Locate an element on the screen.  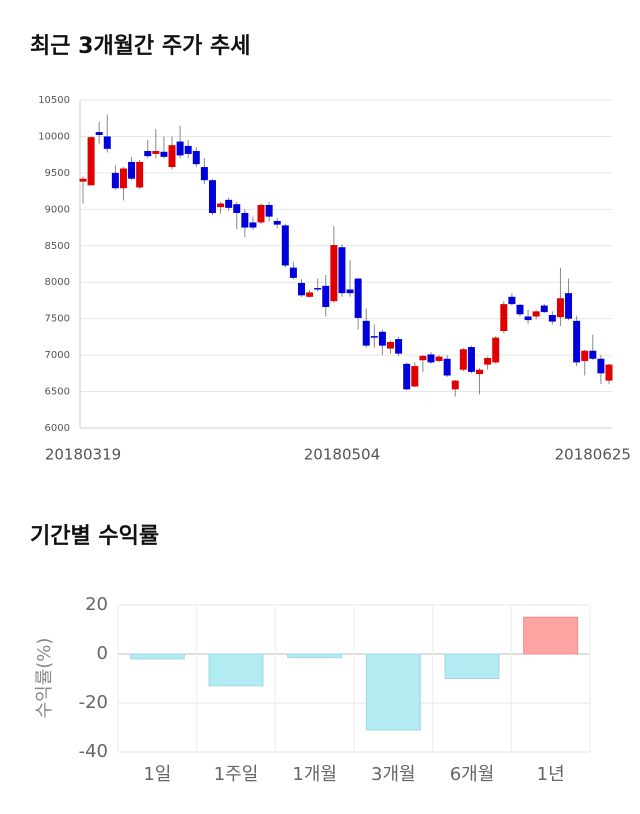
chart-title: 최근 3개월간 주가 추세 is located at coordinates (140, 46).